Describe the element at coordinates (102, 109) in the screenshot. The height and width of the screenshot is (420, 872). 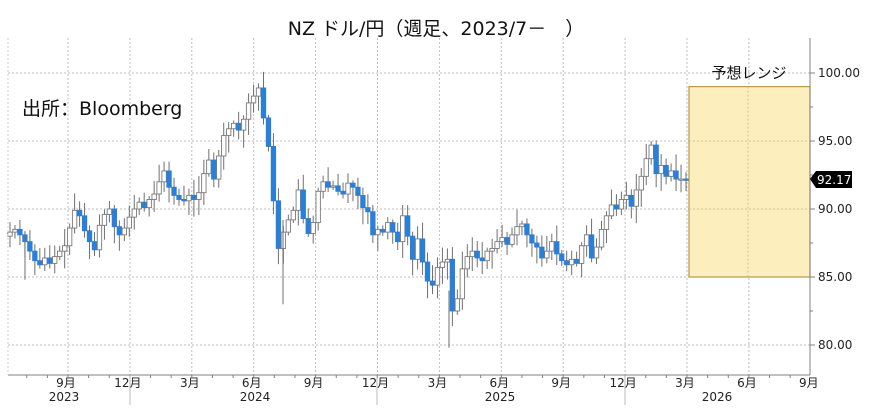
I see `source-label: 出所：Bloomberg` at that location.